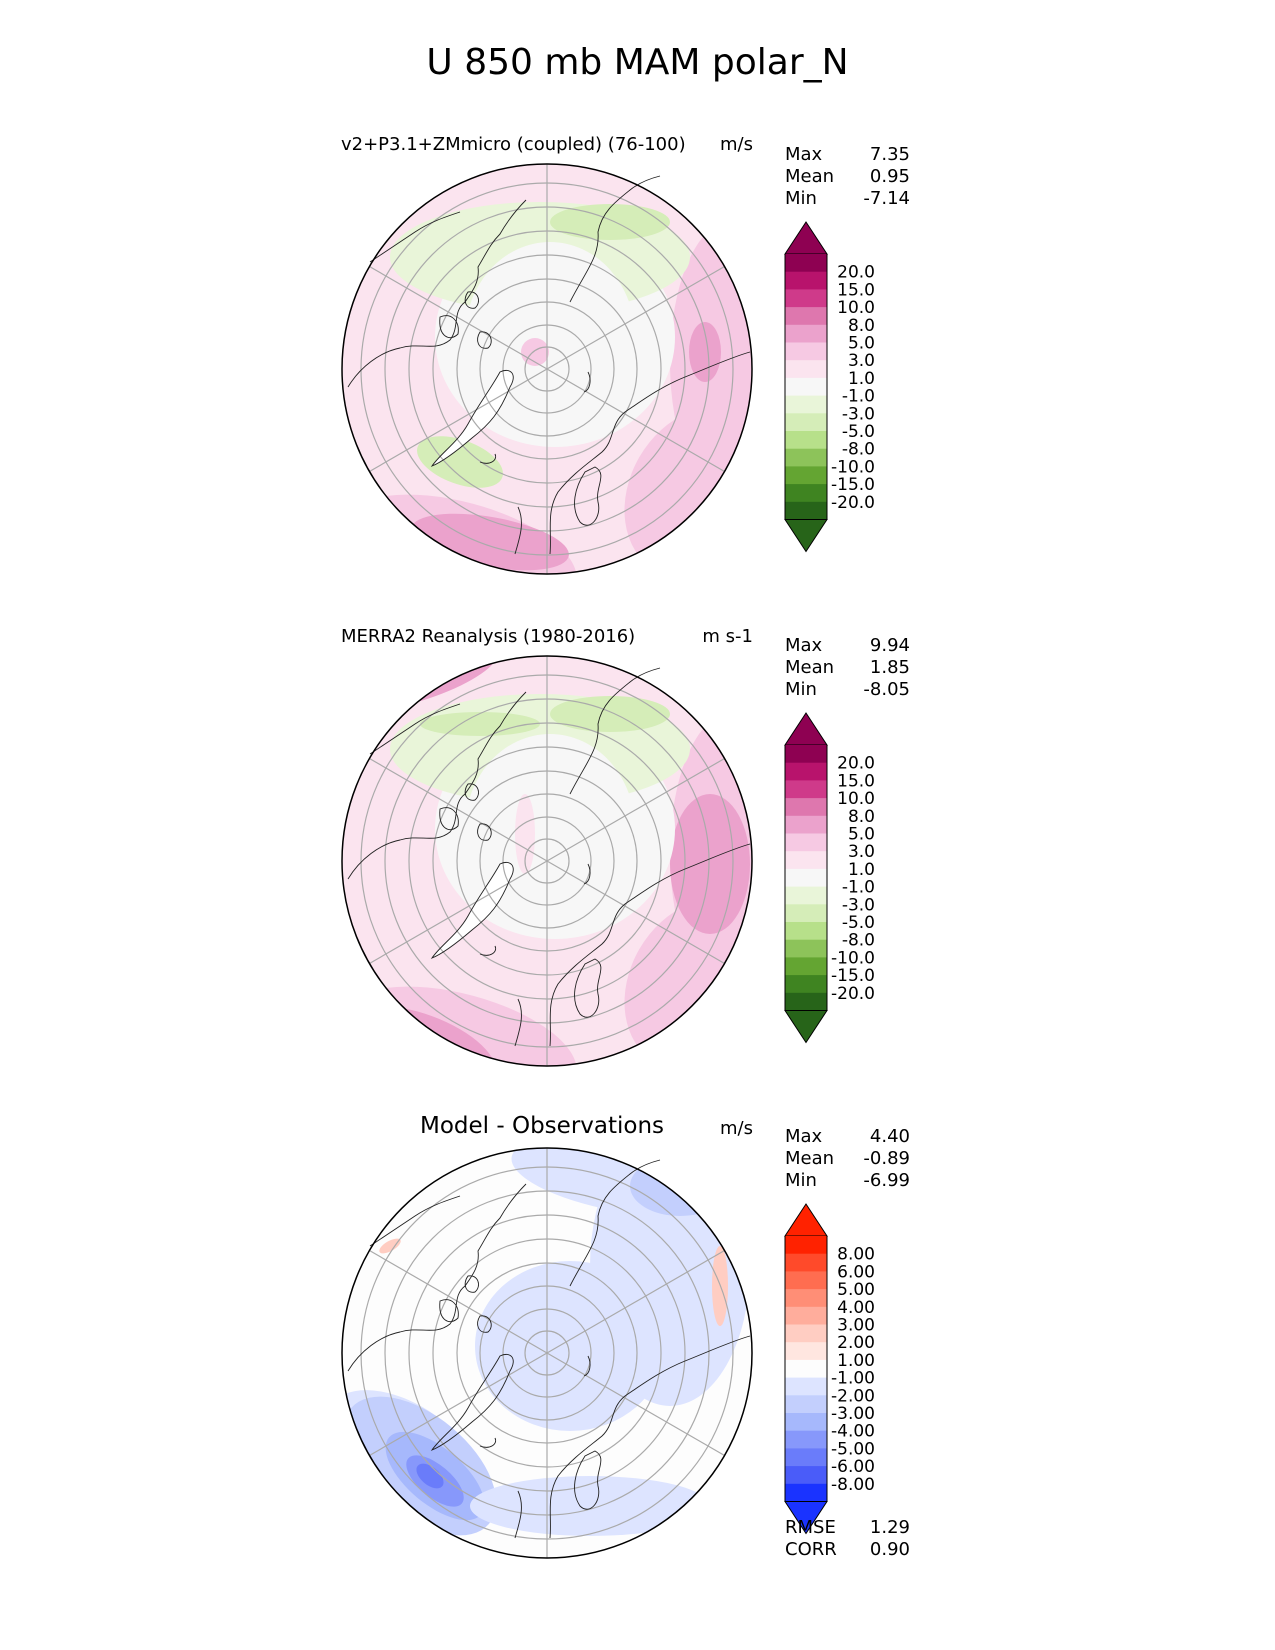  What do you see at coordinates (804, 1136) in the screenshot?
I see `stat-label: Max` at bounding box center [804, 1136].